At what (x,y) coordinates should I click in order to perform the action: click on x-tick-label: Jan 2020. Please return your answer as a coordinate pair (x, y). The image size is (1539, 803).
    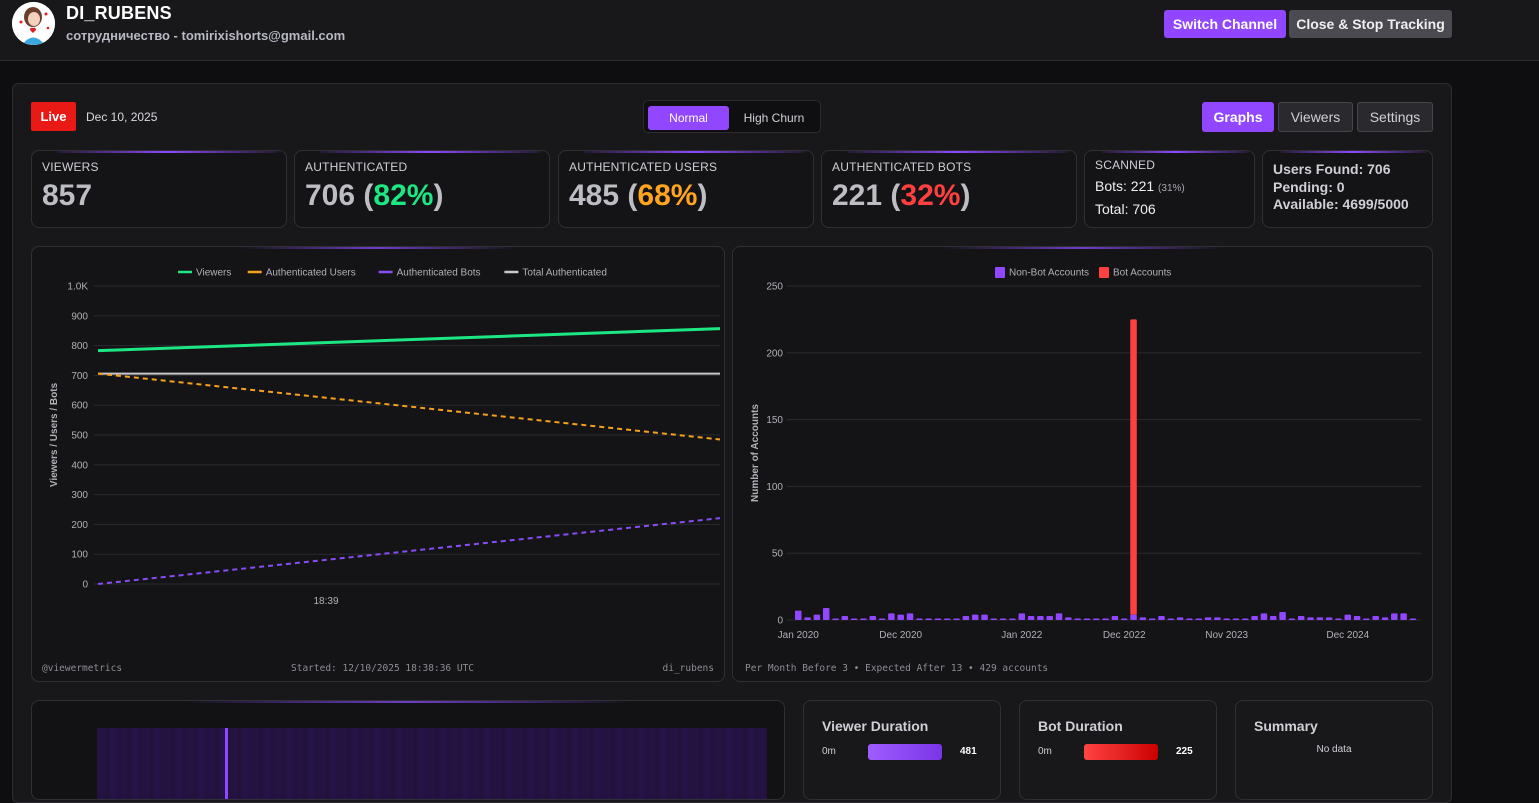
    Looking at the image, I should click on (799, 635).